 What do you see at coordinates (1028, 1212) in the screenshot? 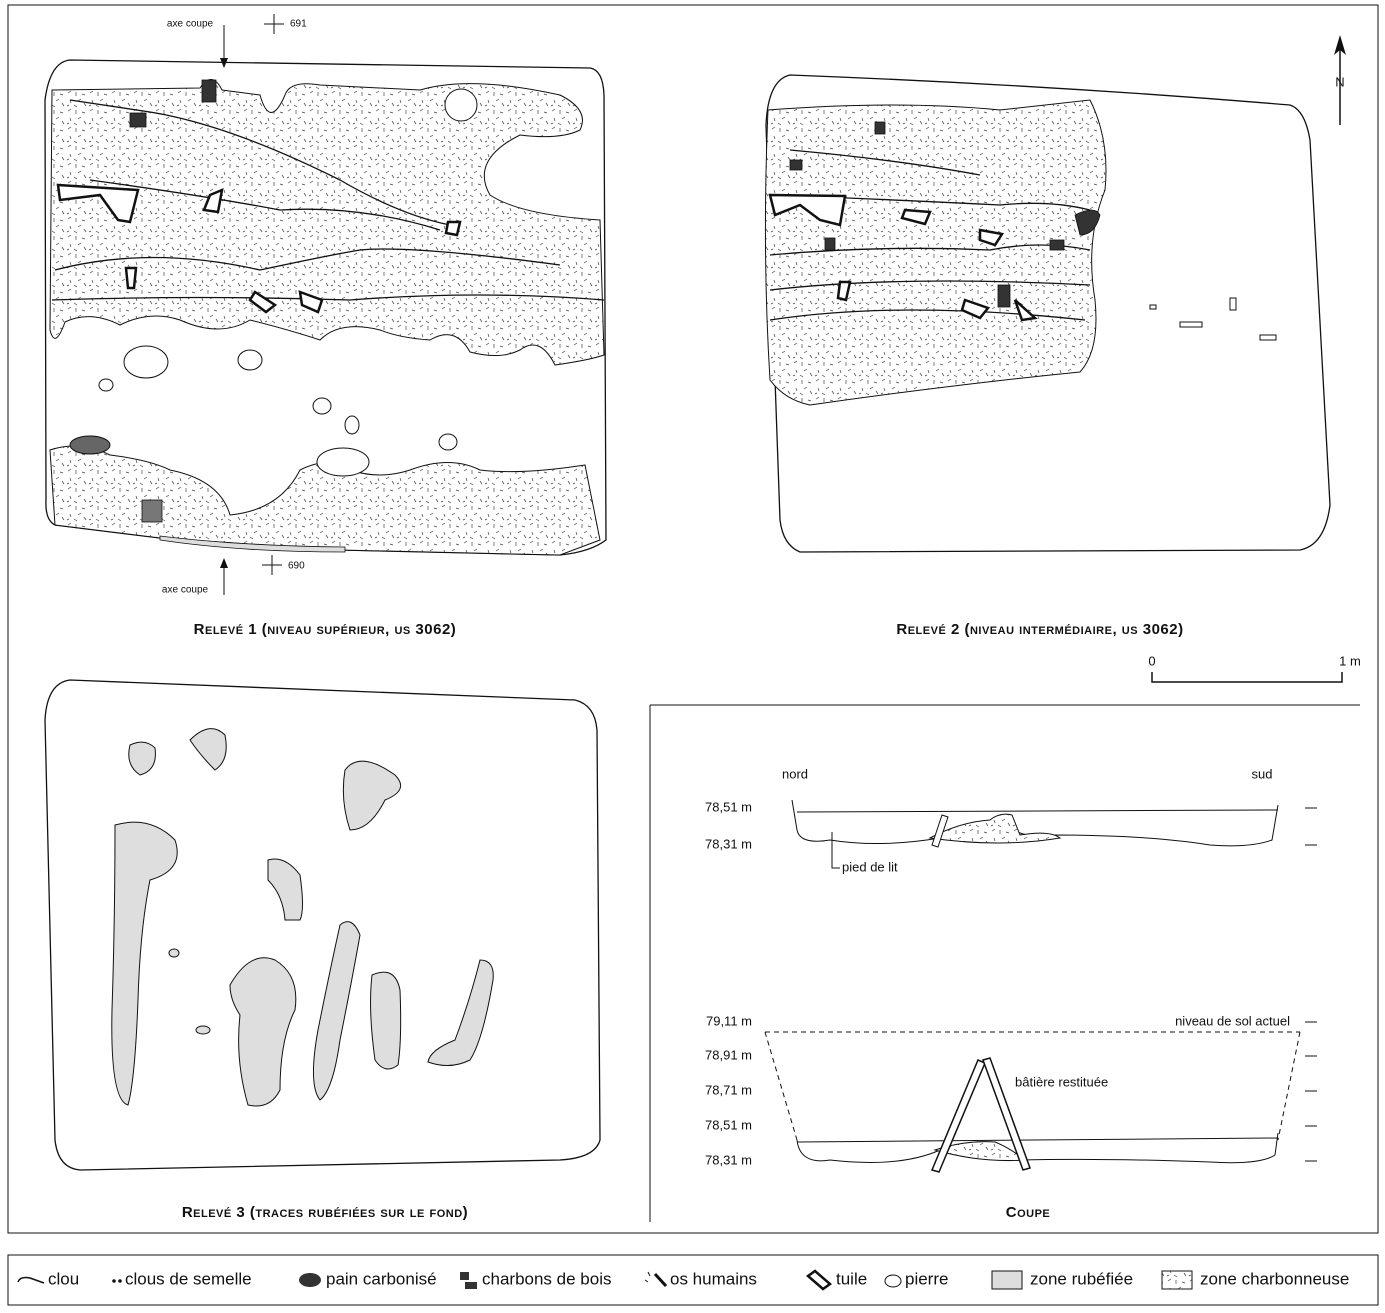
I see `caption: Coupe` at bounding box center [1028, 1212].